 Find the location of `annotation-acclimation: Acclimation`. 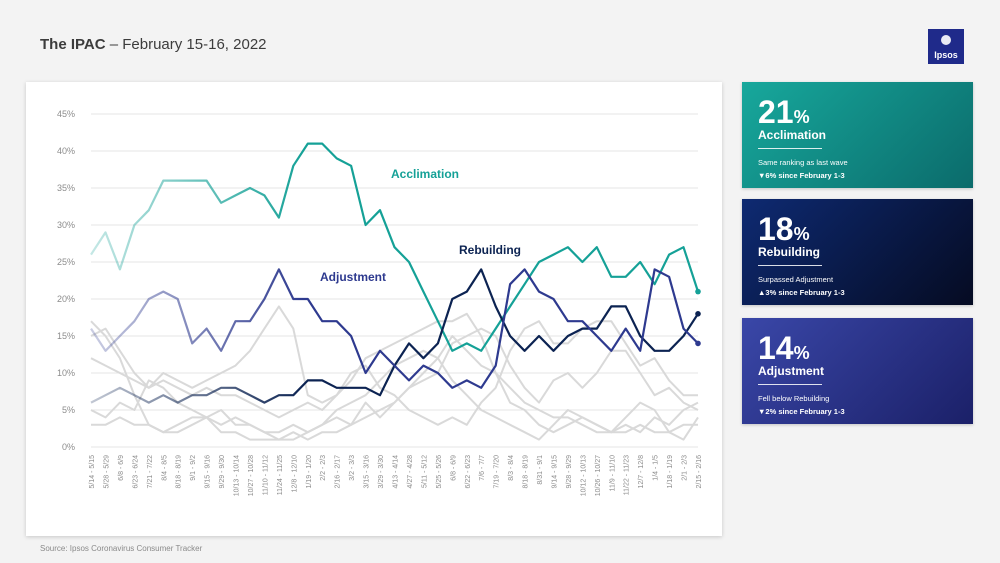

annotation-acclimation: Acclimation is located at coordinates (425, 174).